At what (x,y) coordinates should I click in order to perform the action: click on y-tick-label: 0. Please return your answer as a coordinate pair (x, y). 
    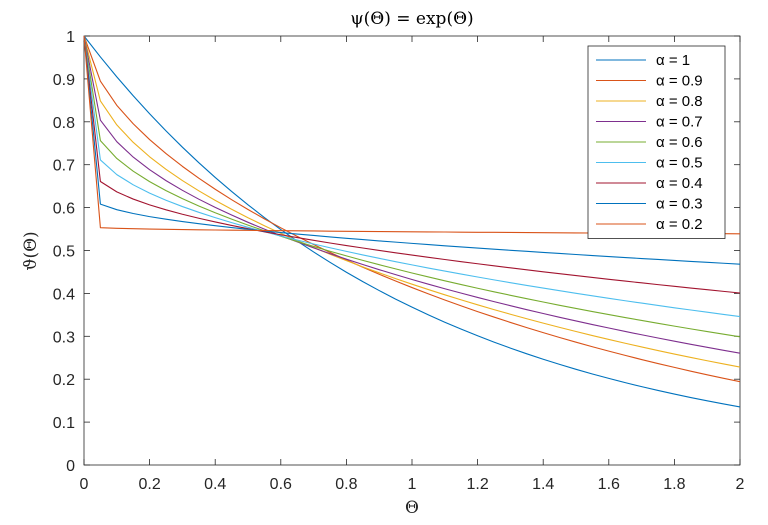
    Looking at the image, I should click on (70, 466).